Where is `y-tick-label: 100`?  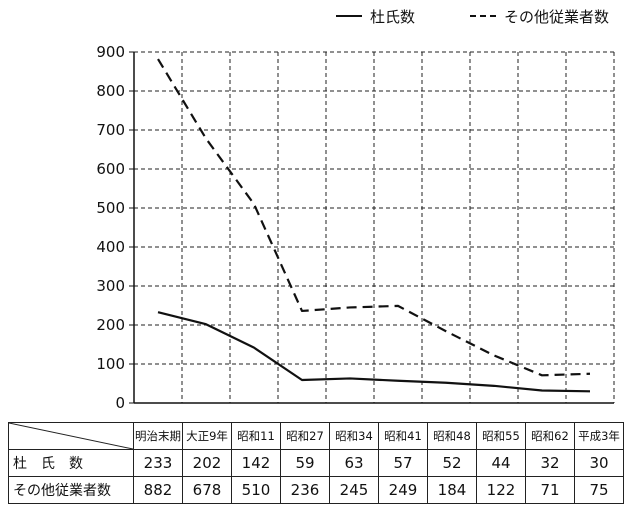 y-tick-label: 100 is located at coordinates (110, 364).